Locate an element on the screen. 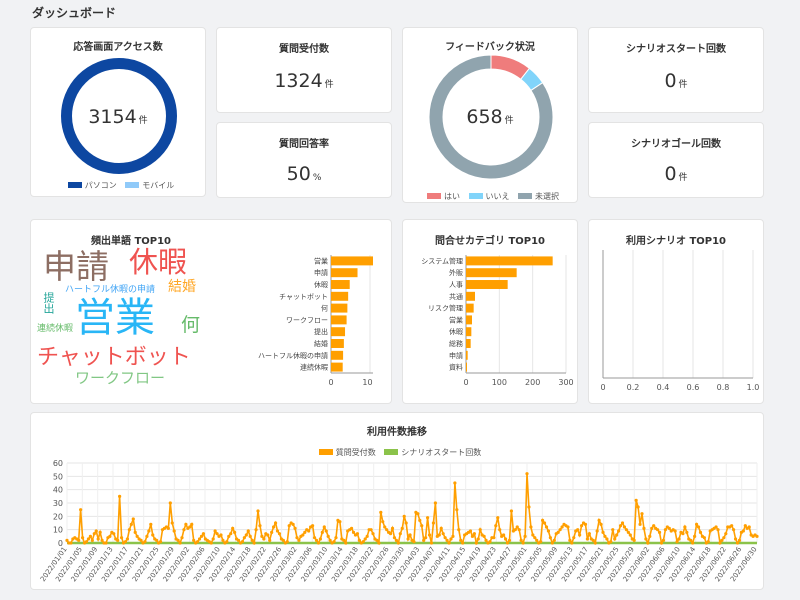 The width and height of the screenshot is (800, 600). x-tick-label: 100 is located at coordinates (499, 382).